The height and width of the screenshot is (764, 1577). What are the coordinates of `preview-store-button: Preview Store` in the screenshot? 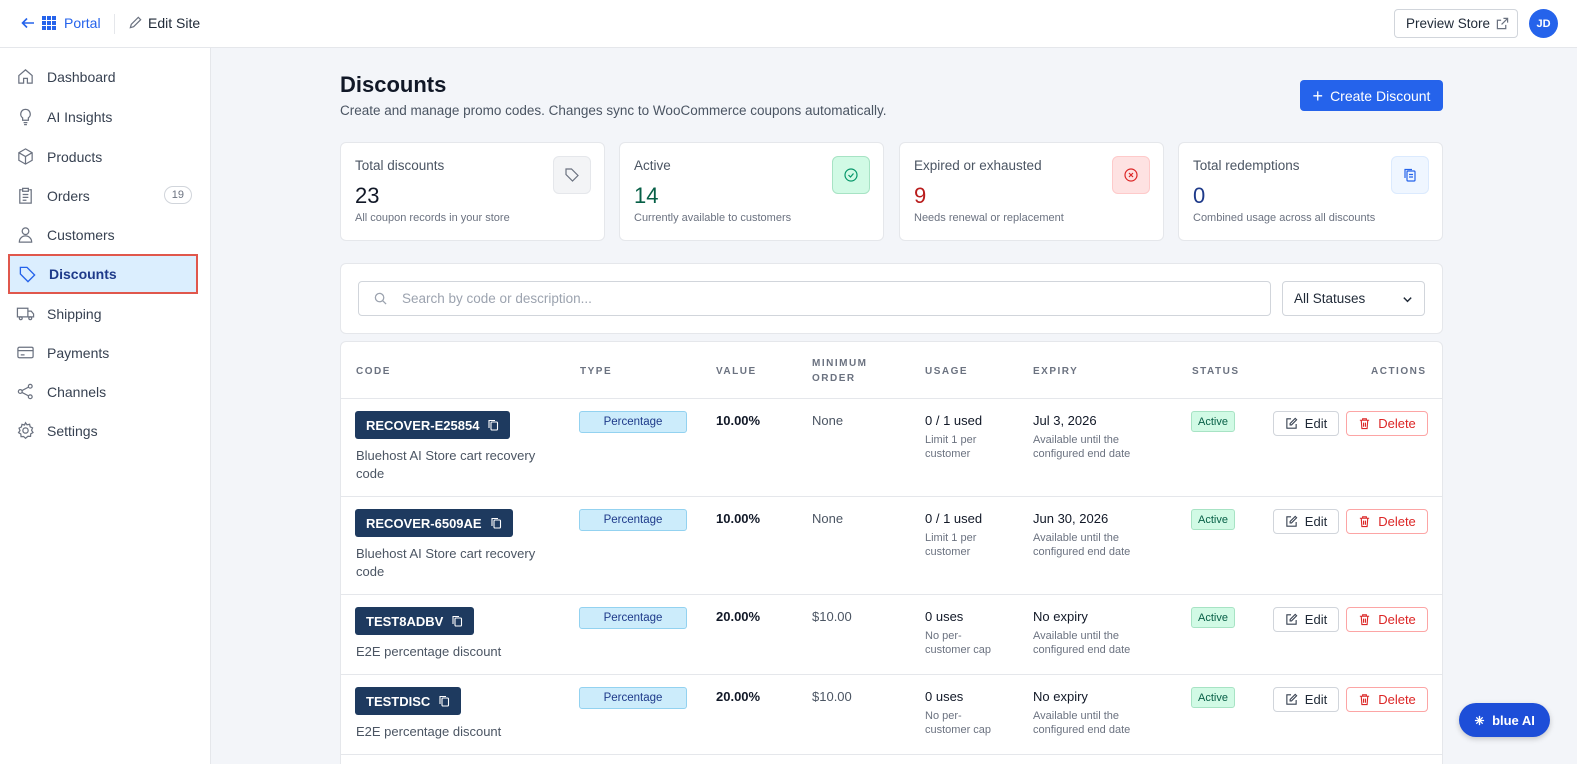 It's located at (1456, 23).